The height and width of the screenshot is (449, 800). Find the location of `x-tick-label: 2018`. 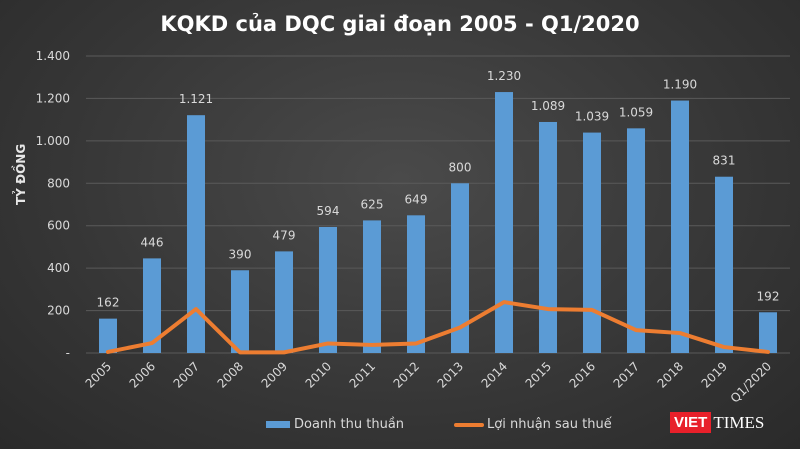

x-tick-label: 2018 is located at coordinates (670, 374).